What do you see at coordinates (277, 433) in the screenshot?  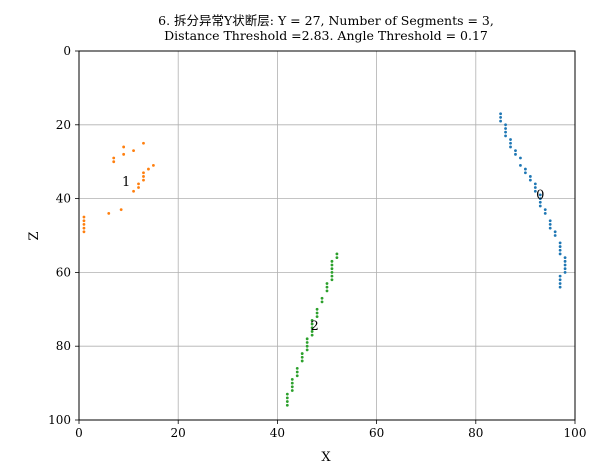 I see `x-tick-label: 40` at bounding box center [277, 433].